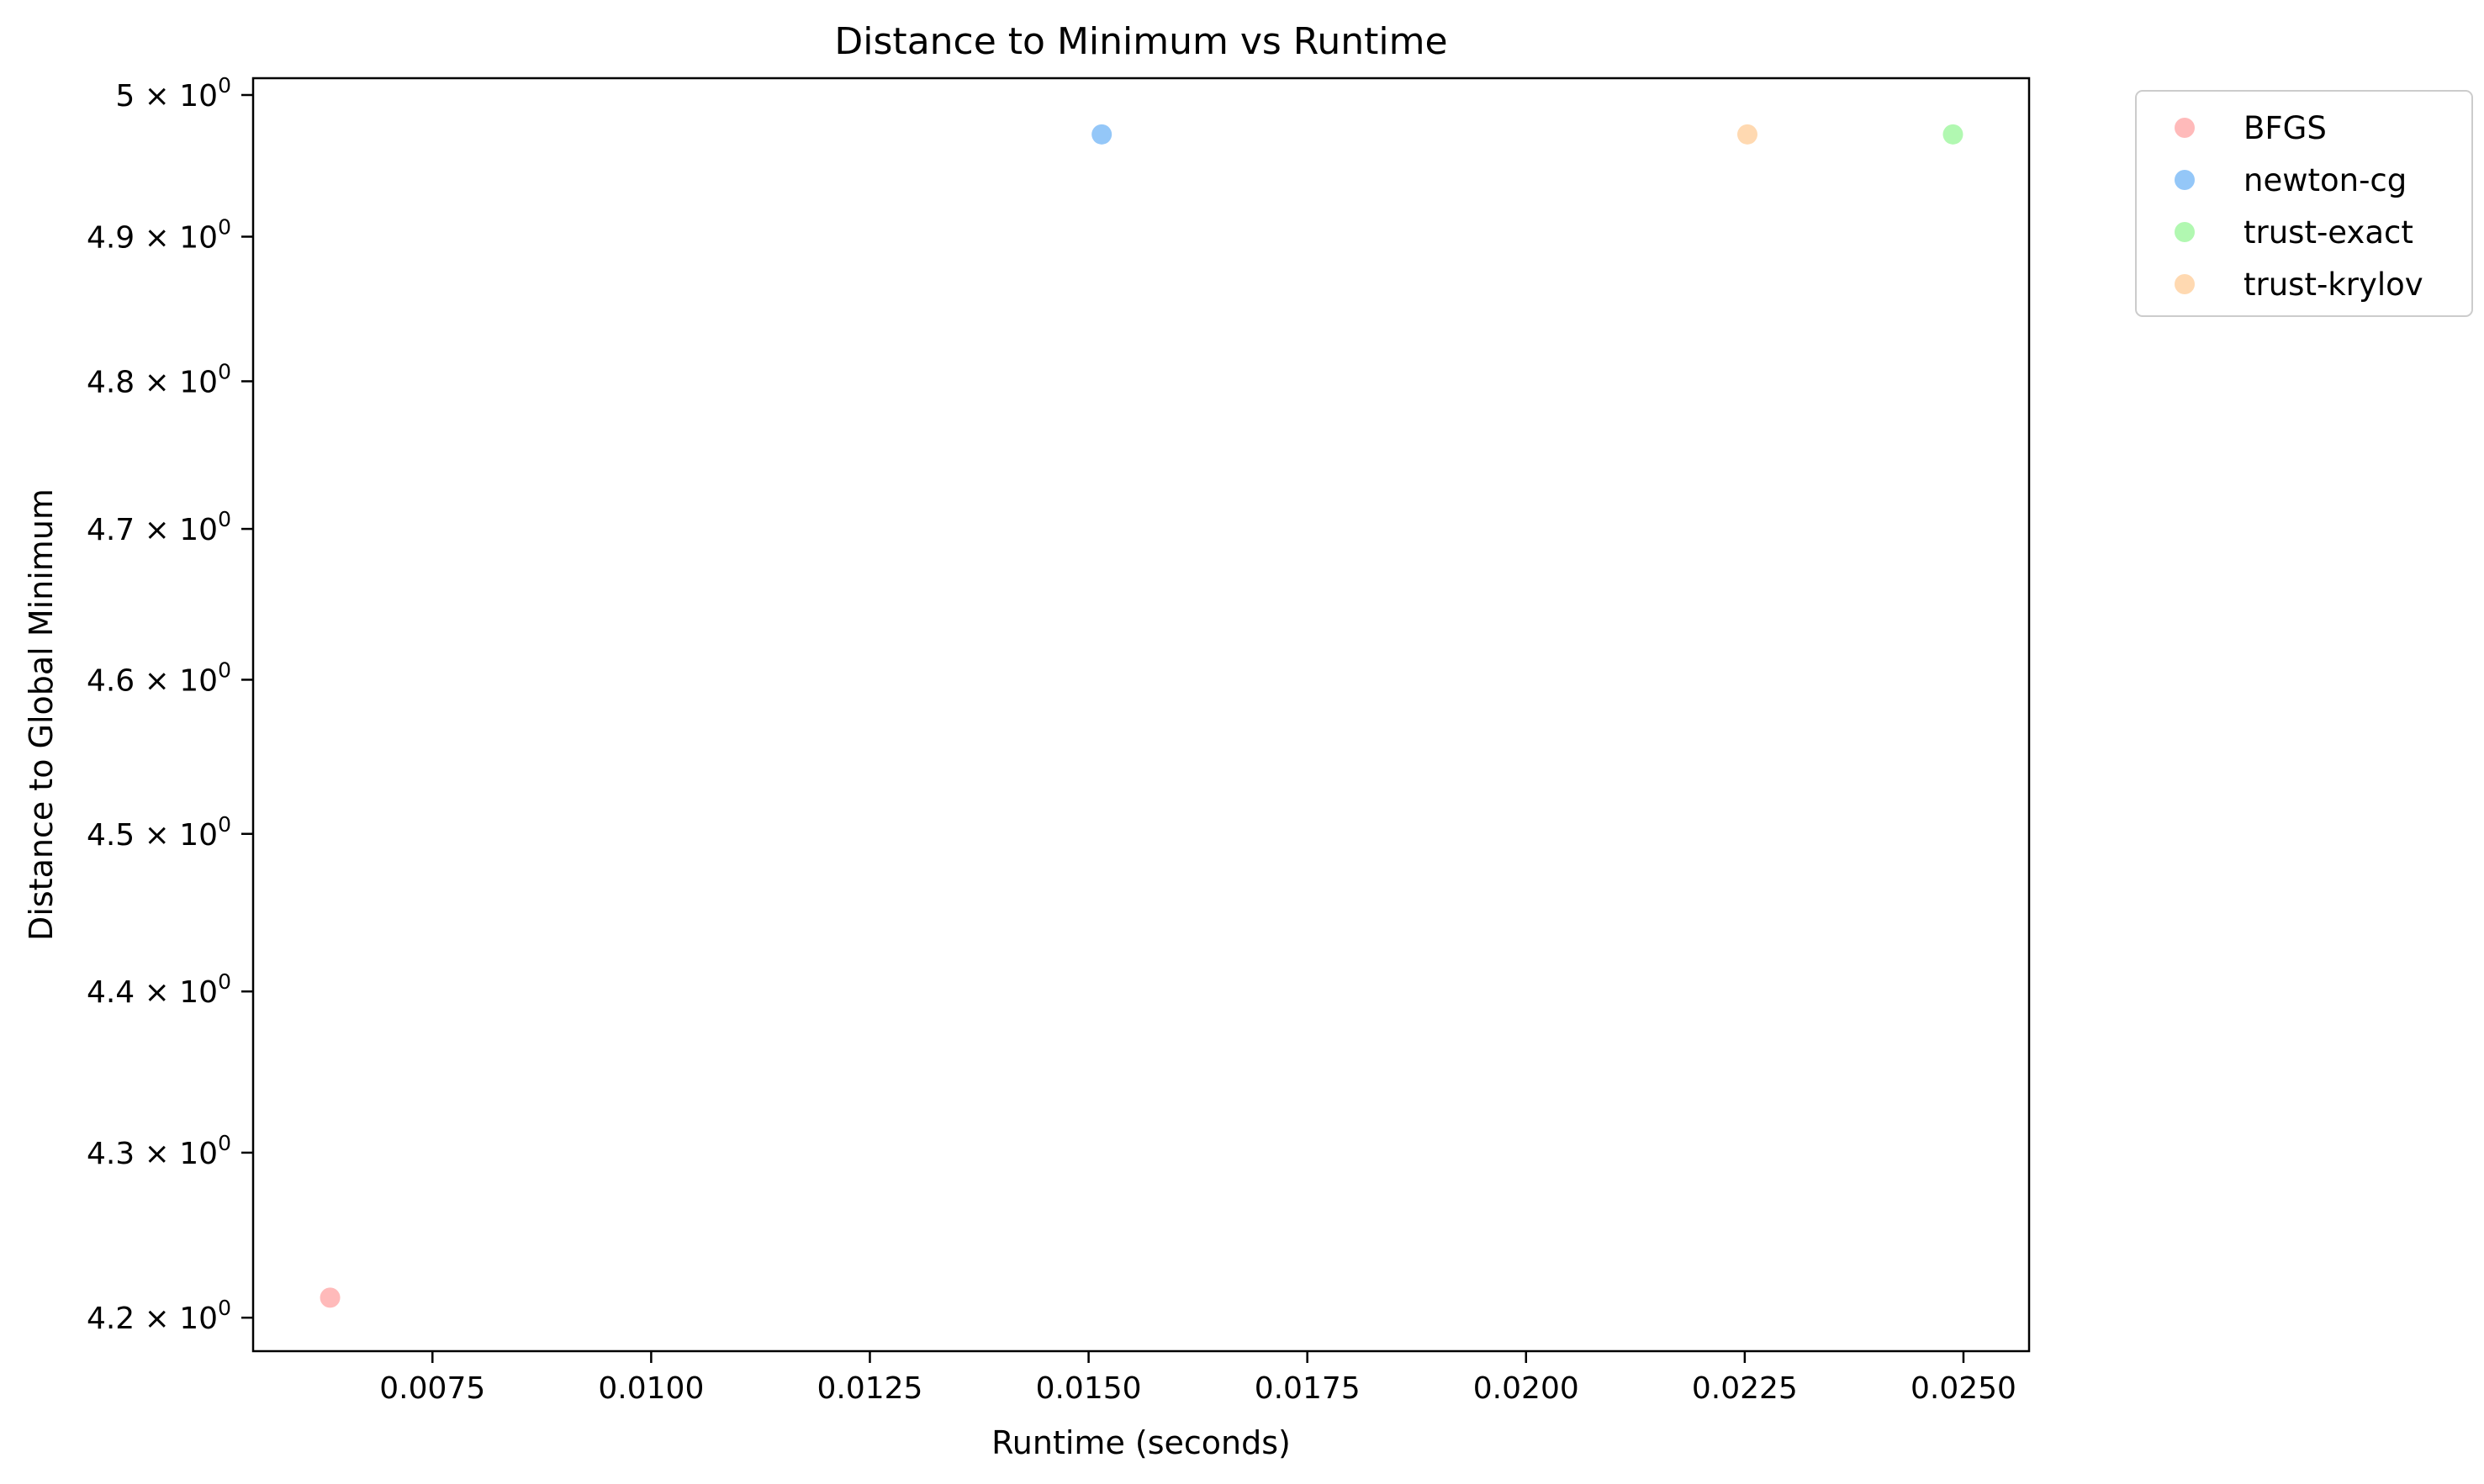 This screenshot has height=1484, width=2484. I want to click on x-tick-label: 0.0250, so click(1963, 1388).